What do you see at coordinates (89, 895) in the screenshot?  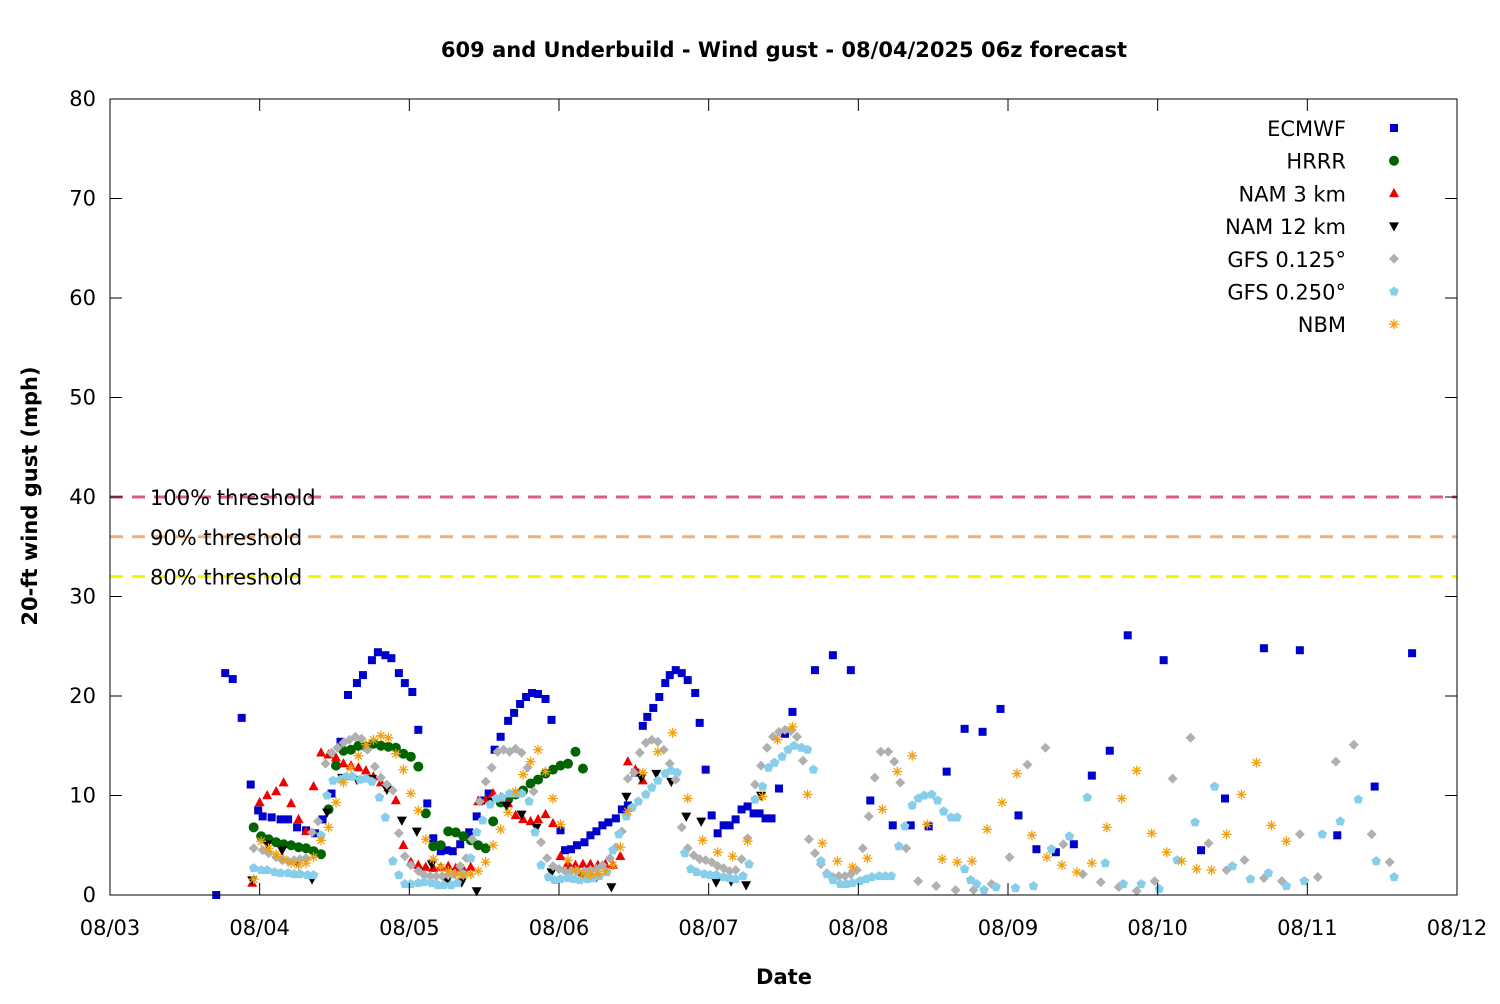 I see `y-tick-label: 0` at bounding box center [89, 895].